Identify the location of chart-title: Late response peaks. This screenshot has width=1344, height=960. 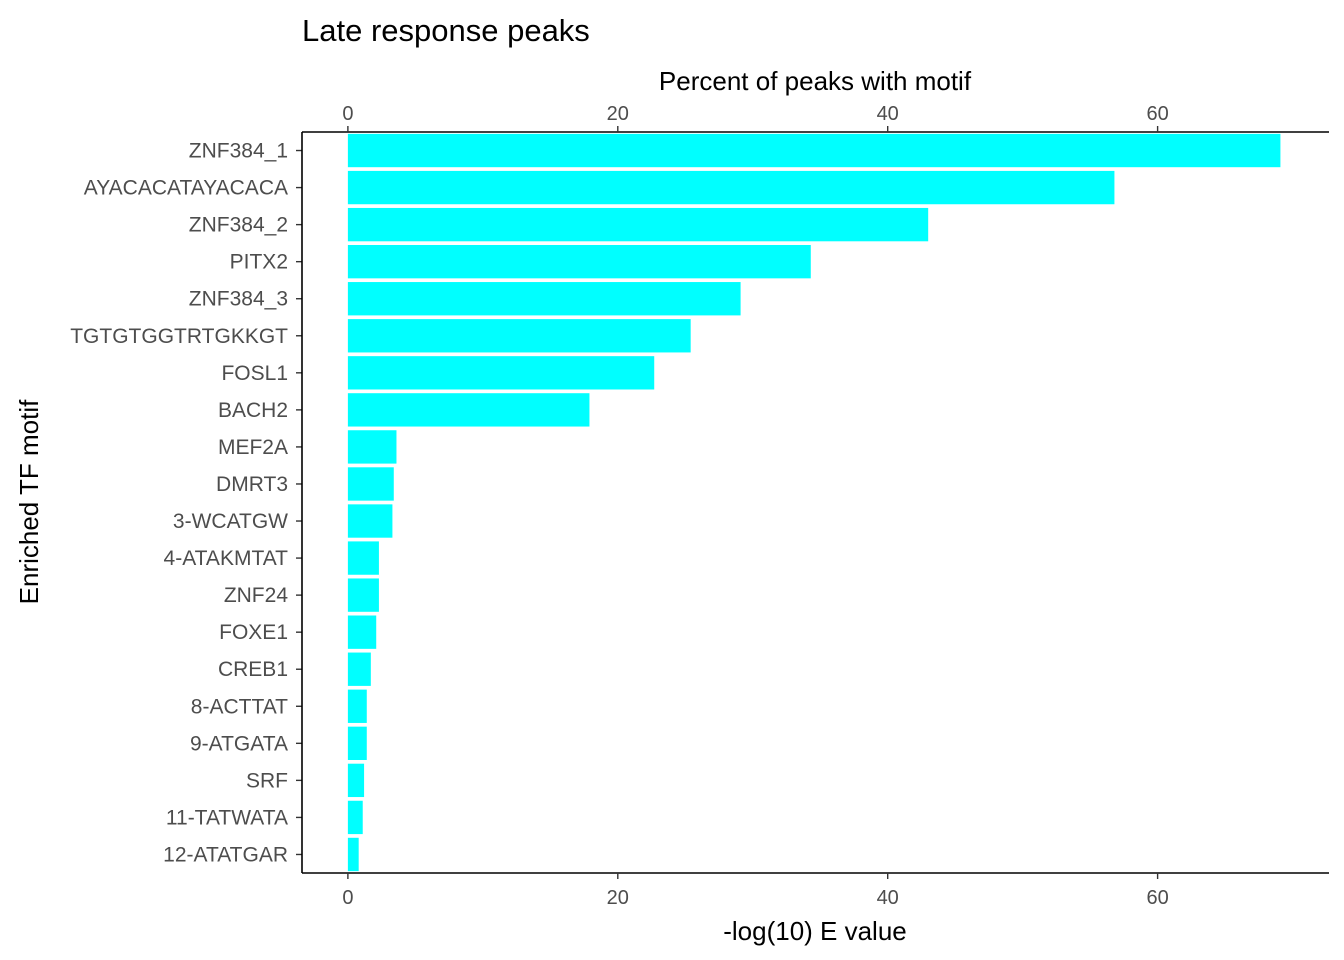
(446, 30).